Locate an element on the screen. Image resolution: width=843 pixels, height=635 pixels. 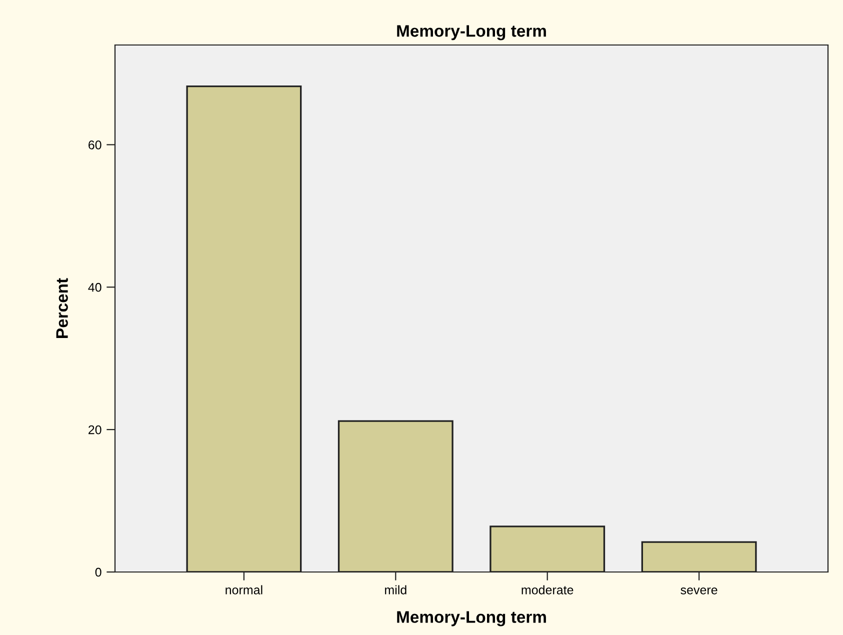
chart-title: Memory-Long term is located at coordinates (471, 32).